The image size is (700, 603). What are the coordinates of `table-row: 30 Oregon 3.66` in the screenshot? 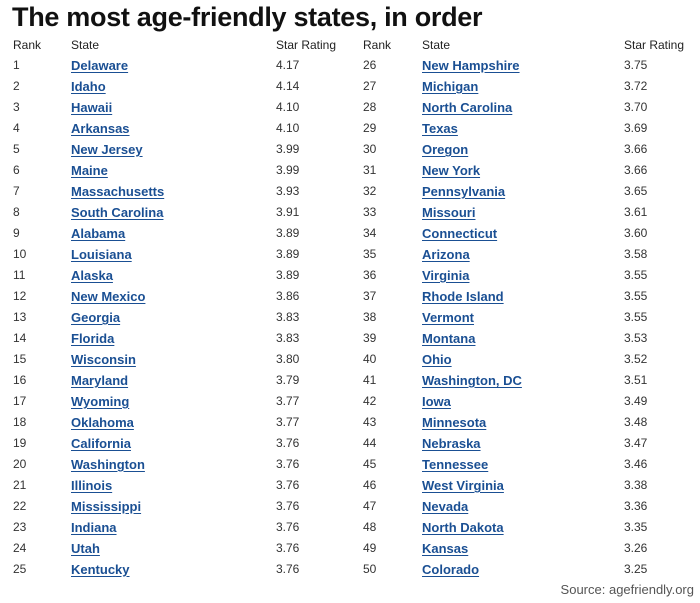 It's located at (531, 149).